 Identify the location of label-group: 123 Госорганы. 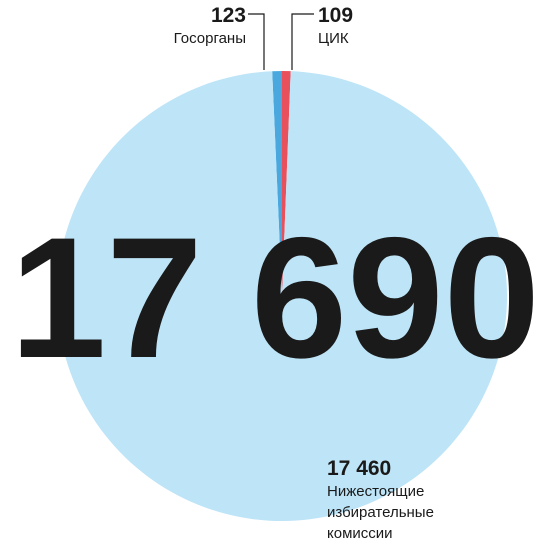
(210, 26).